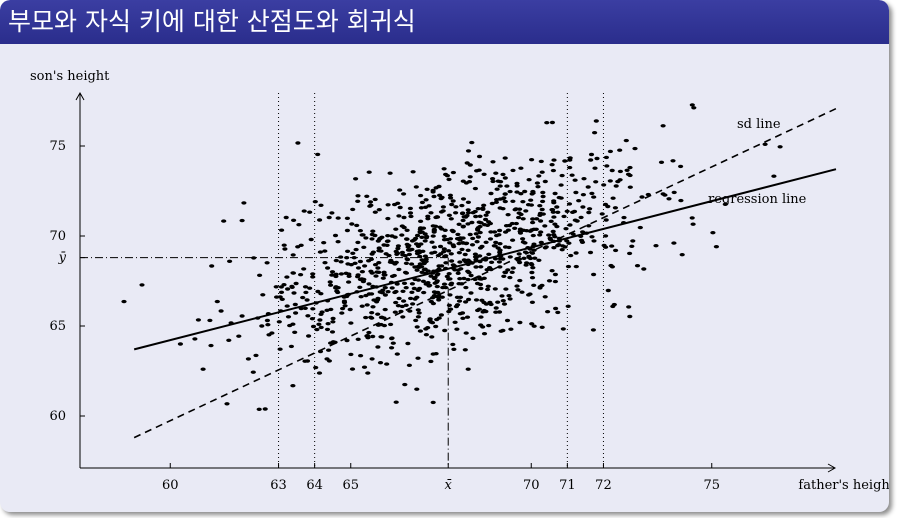 The height and width of the screenshot is (518, 897). I want to click on y-tick-label: 65, so click(57, 326).